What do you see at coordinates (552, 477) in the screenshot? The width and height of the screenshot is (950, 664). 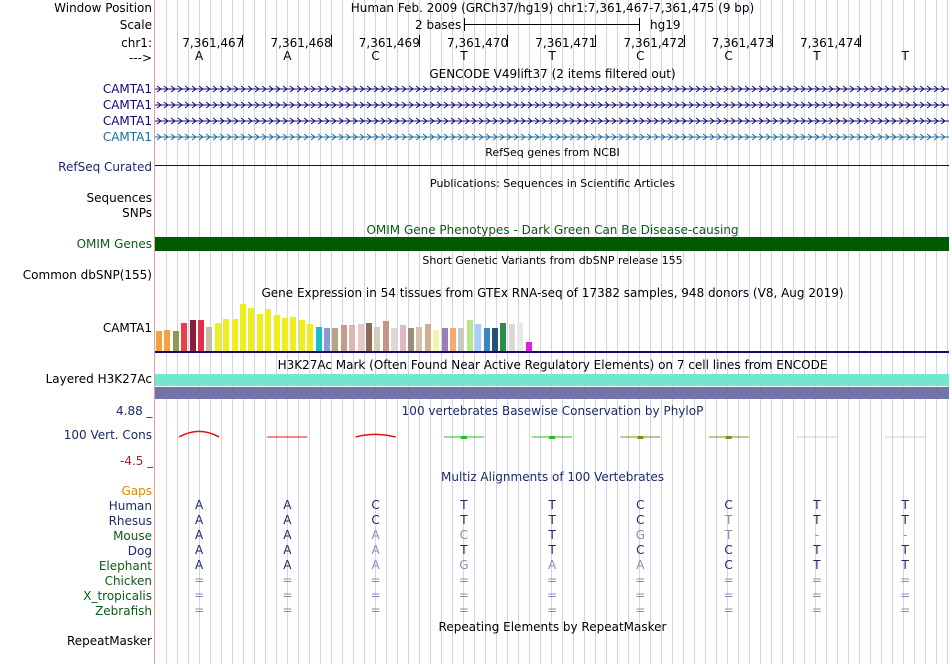 I see `multiz-track-title: Multiz Alignments of 100 Vertebrates` at bounding box center [552, 477].